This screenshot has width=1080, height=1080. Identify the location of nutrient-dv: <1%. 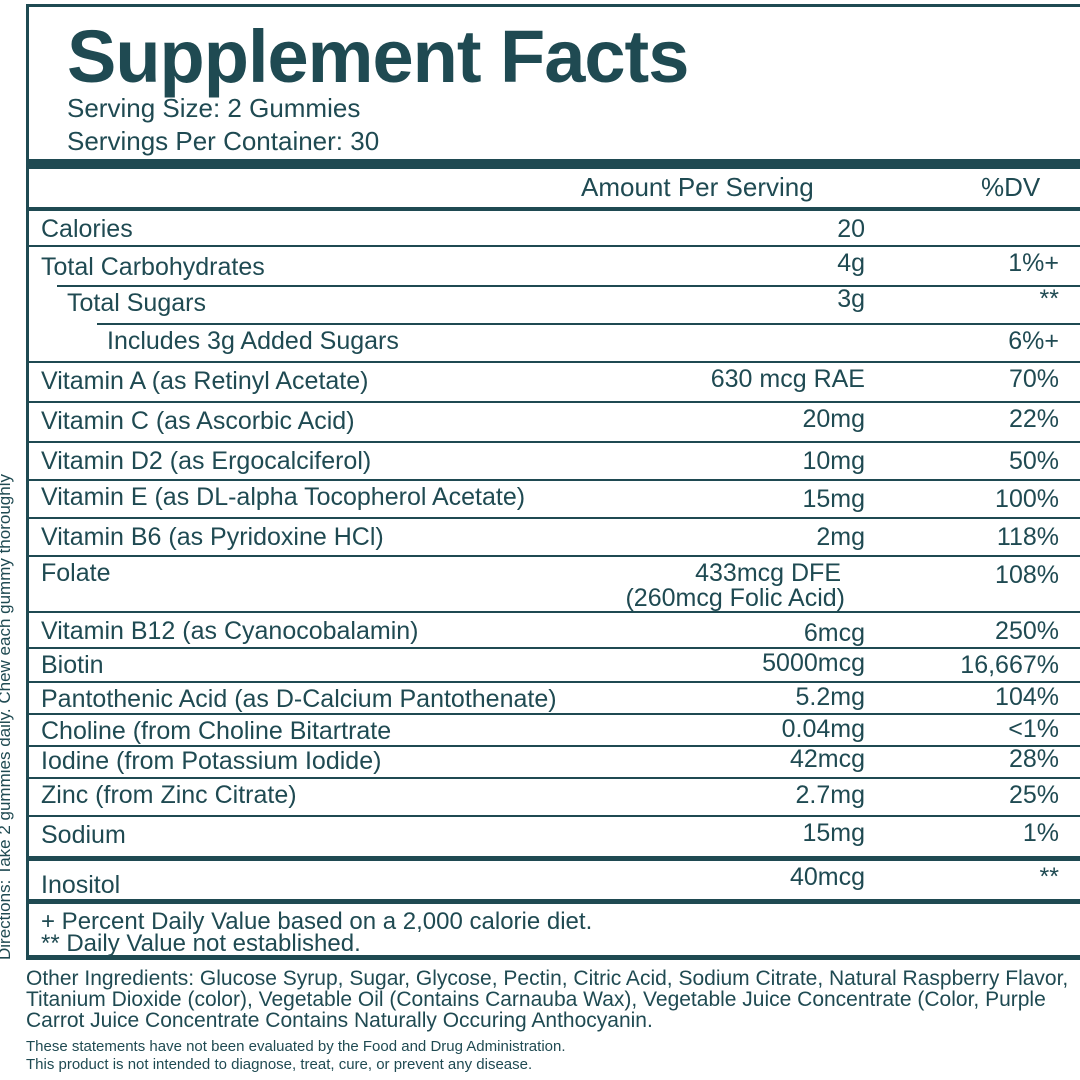
(1033, 729).